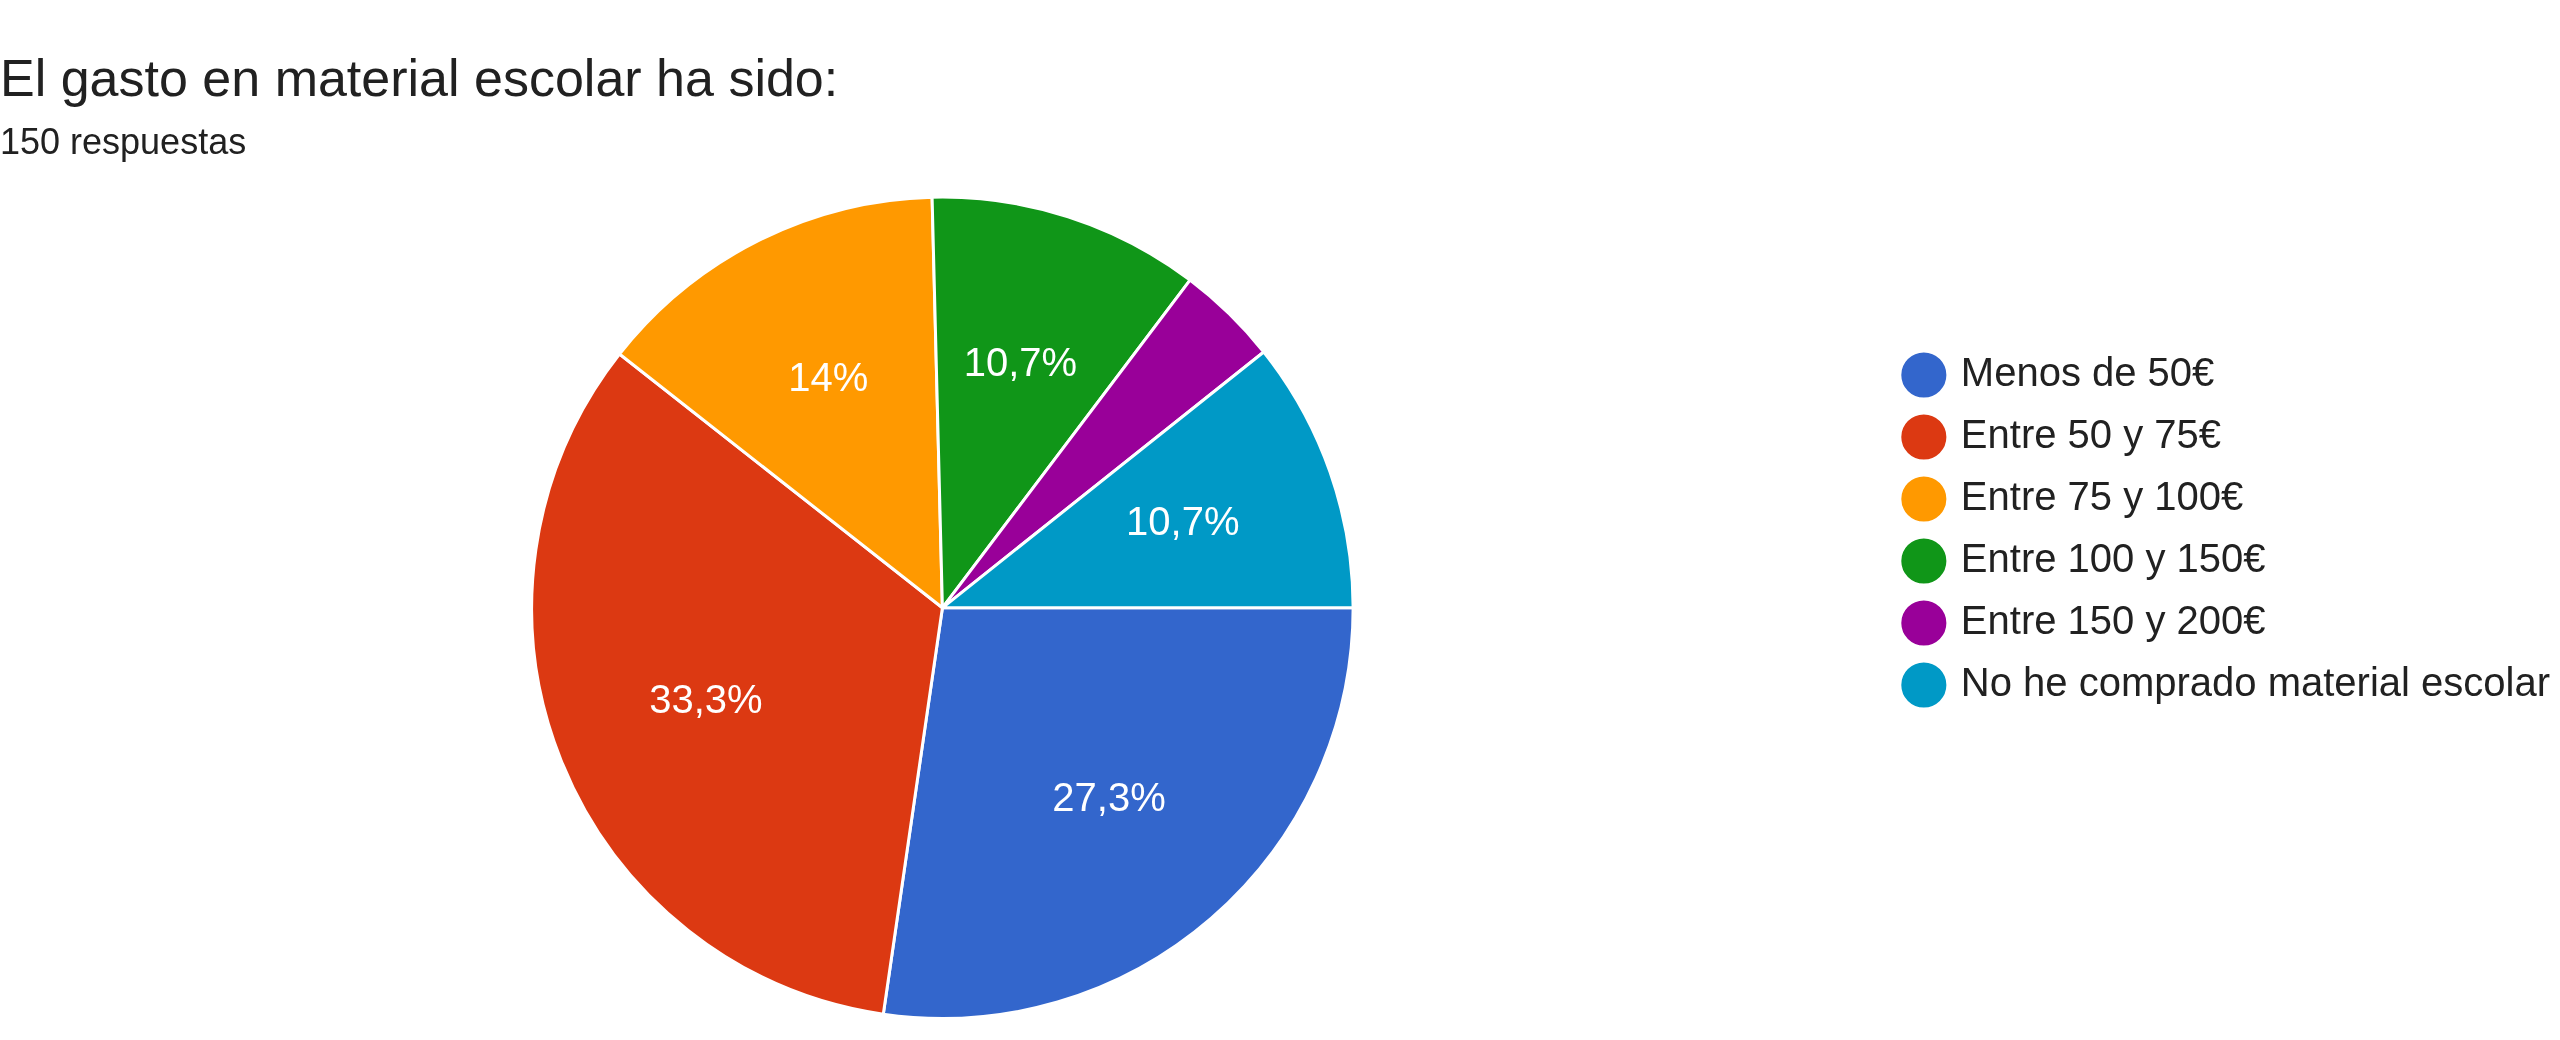 The height and width of the screenshot is (1040, 2560). What do you see at coordinates (706, 699) in the screenshot?
I see `data-label: 33,3%` at bounding box center [706, 699].